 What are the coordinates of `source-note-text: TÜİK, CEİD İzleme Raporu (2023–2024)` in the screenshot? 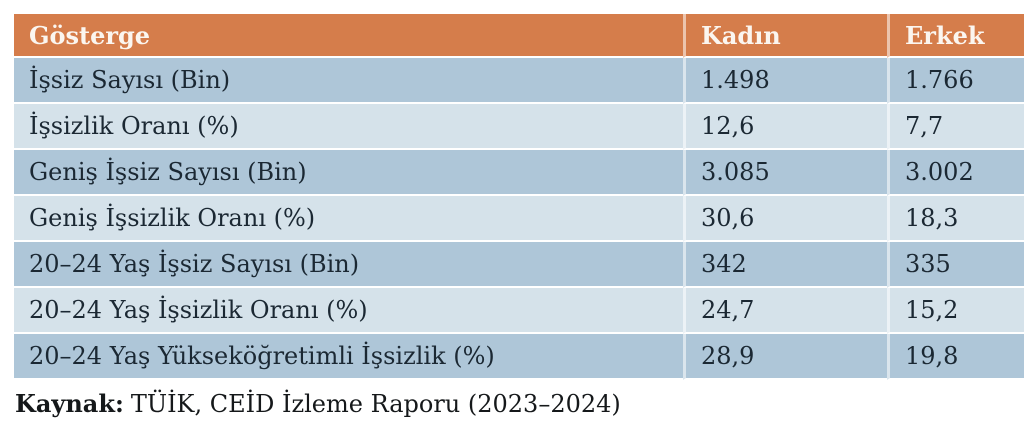 It's located at (375, 404).